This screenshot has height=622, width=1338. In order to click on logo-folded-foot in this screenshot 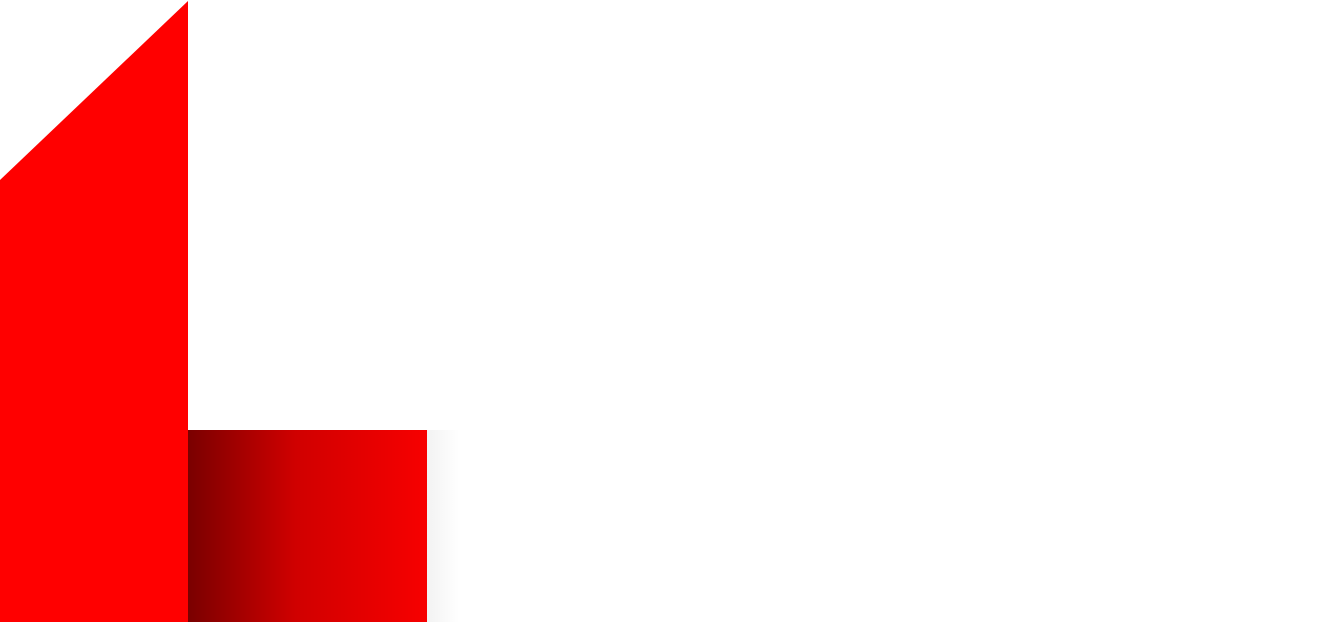, I will do `click(307, 526)`.